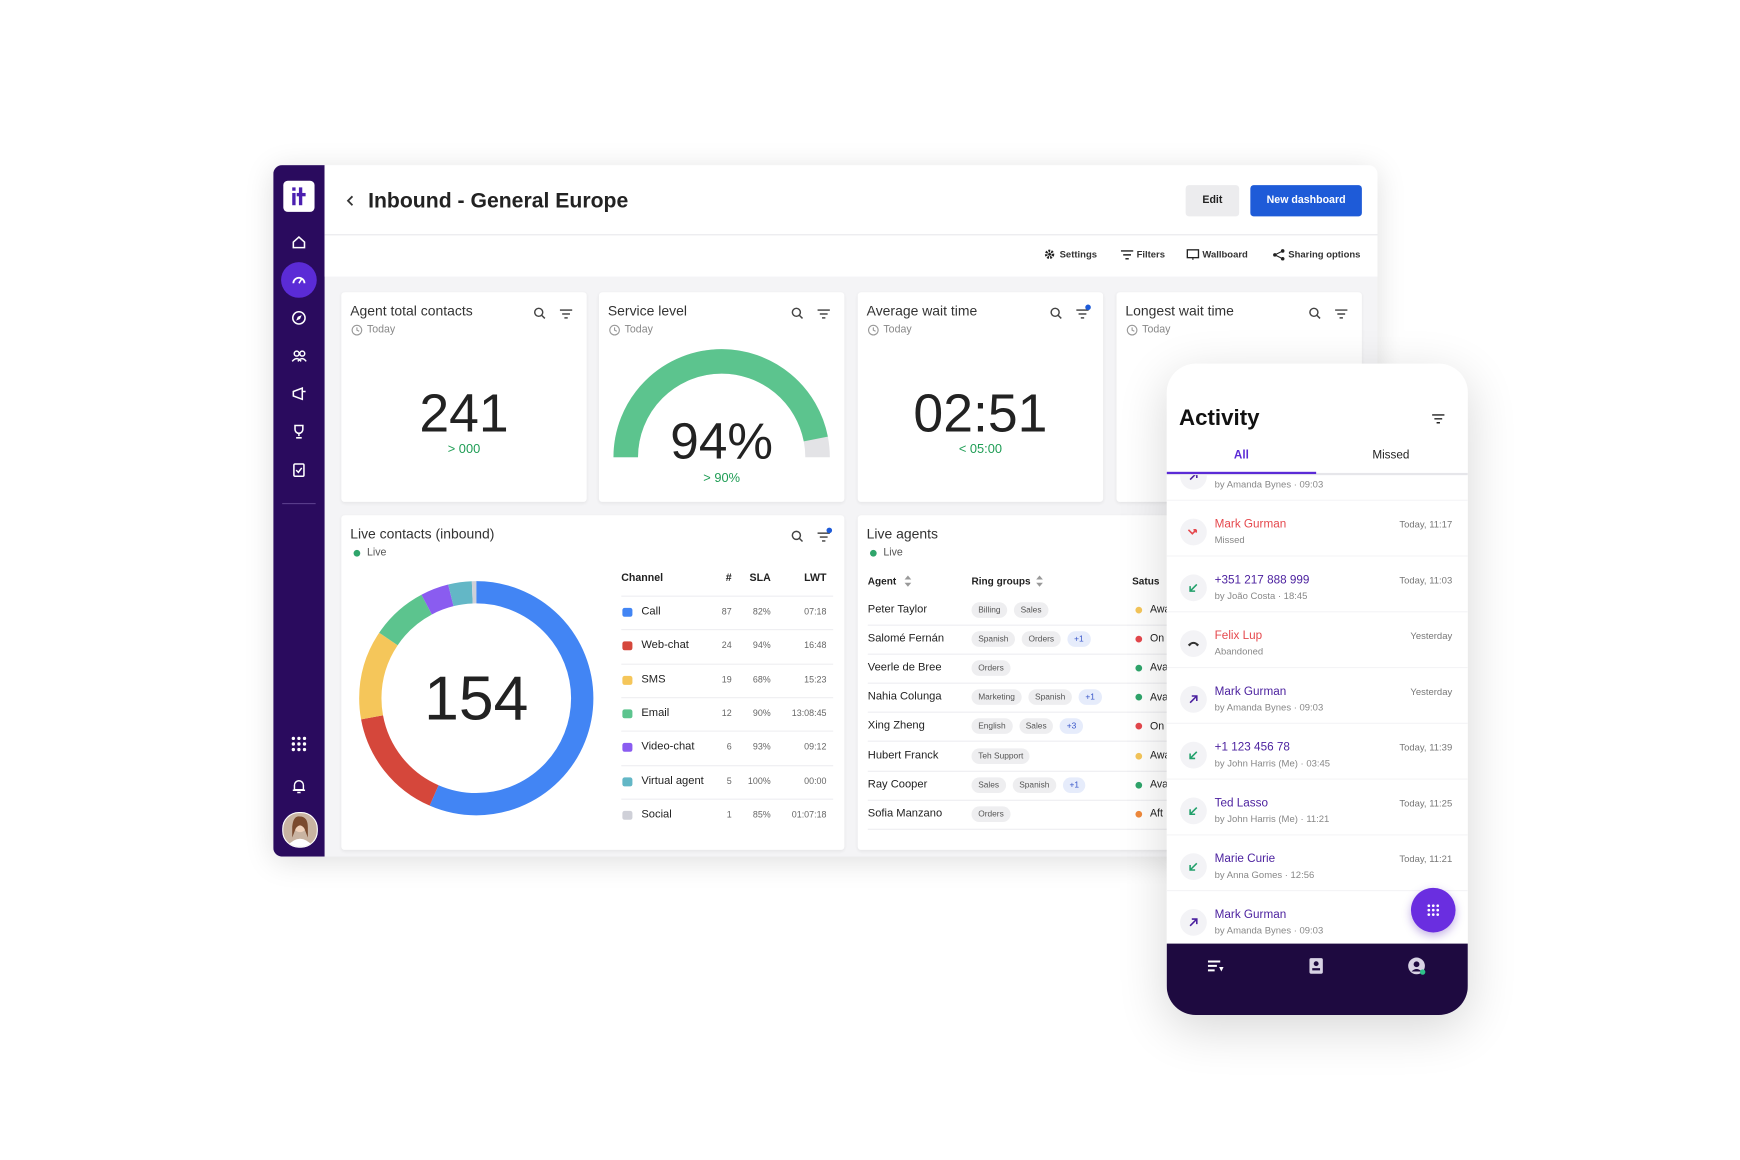  I want to click on toolbar-item: Wallboard, so click(1225, 254).